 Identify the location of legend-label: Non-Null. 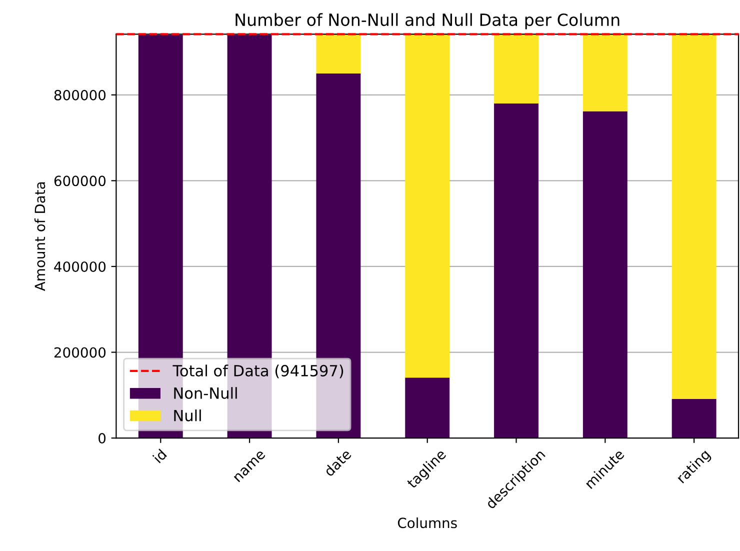
(205, 393).